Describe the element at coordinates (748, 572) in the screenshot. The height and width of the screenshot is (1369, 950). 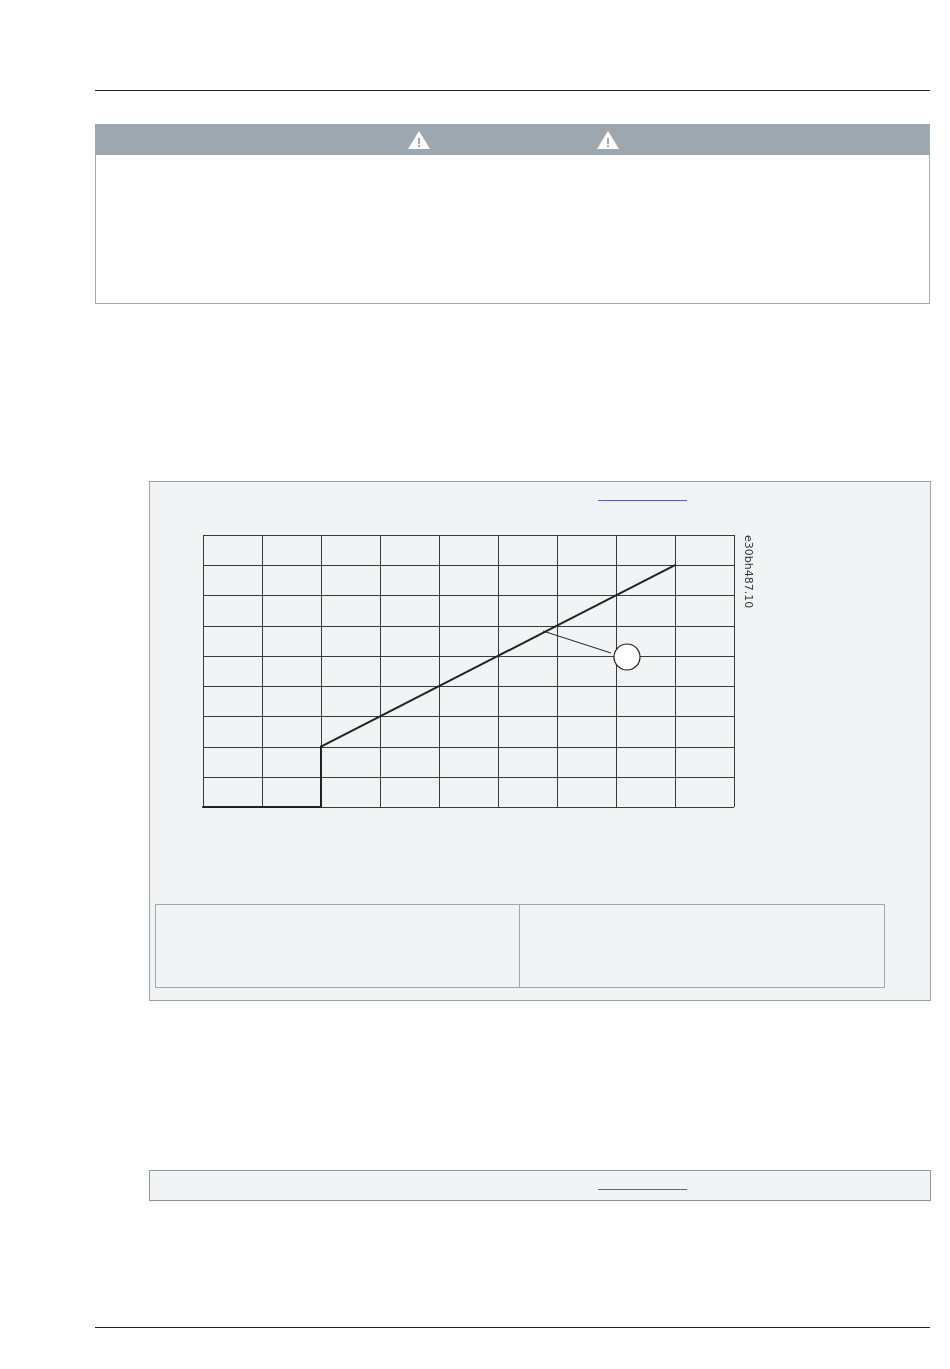
I see `text: e30bh487.10` at that location.